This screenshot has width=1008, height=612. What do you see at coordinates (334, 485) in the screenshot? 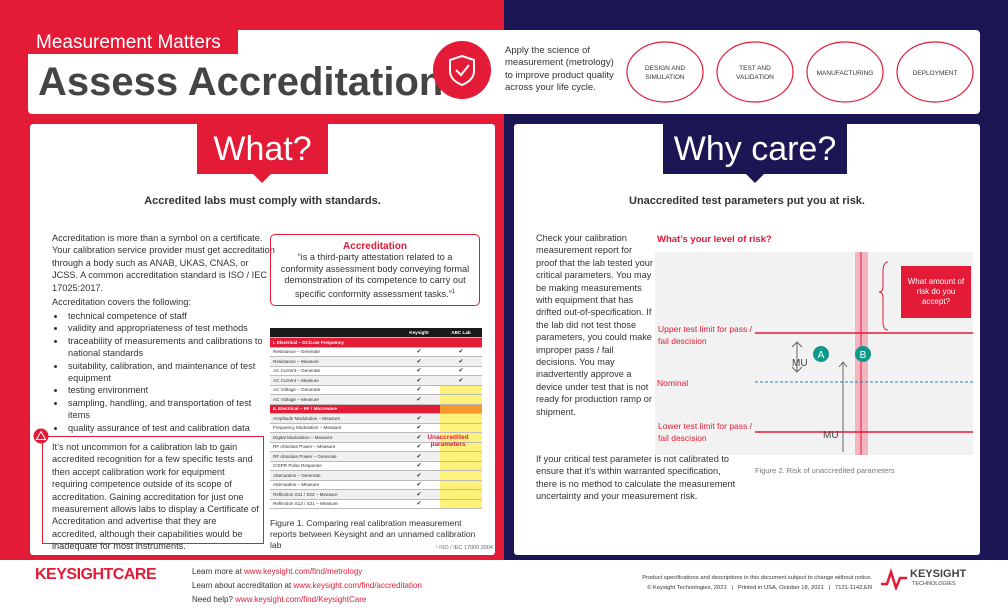
I see `row-label: Attenuation – Measure` at bounding box center [334, 485].